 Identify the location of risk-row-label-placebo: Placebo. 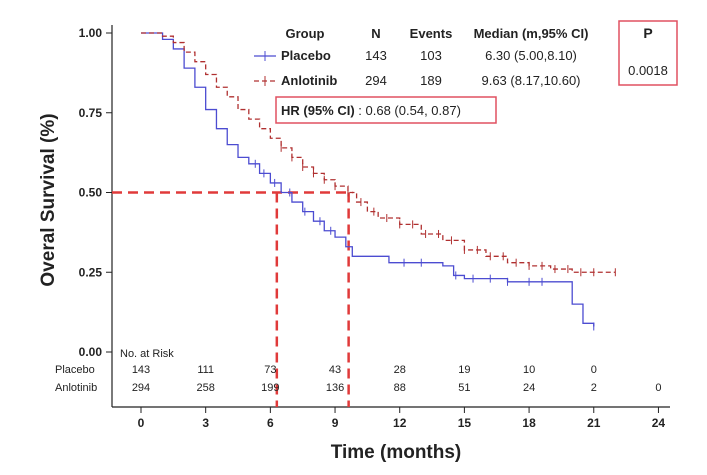
(75, 370).